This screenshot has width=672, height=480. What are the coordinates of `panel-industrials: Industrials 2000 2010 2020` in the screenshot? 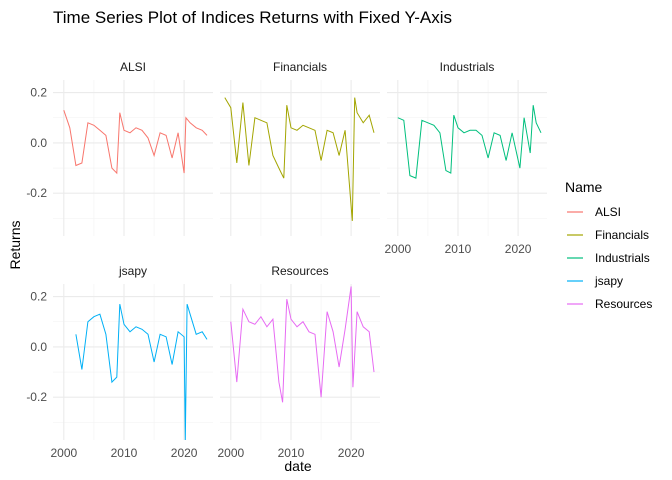 It's located at (465, 158).